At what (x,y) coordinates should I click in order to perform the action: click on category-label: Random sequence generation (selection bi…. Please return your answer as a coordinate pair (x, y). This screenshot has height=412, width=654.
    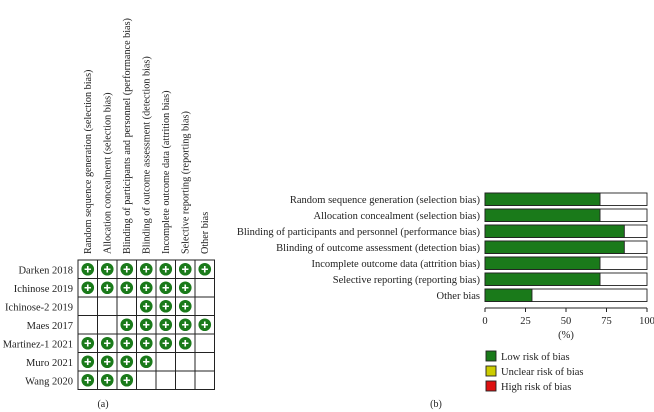
    Looking at the image, I should click on (385, 200).